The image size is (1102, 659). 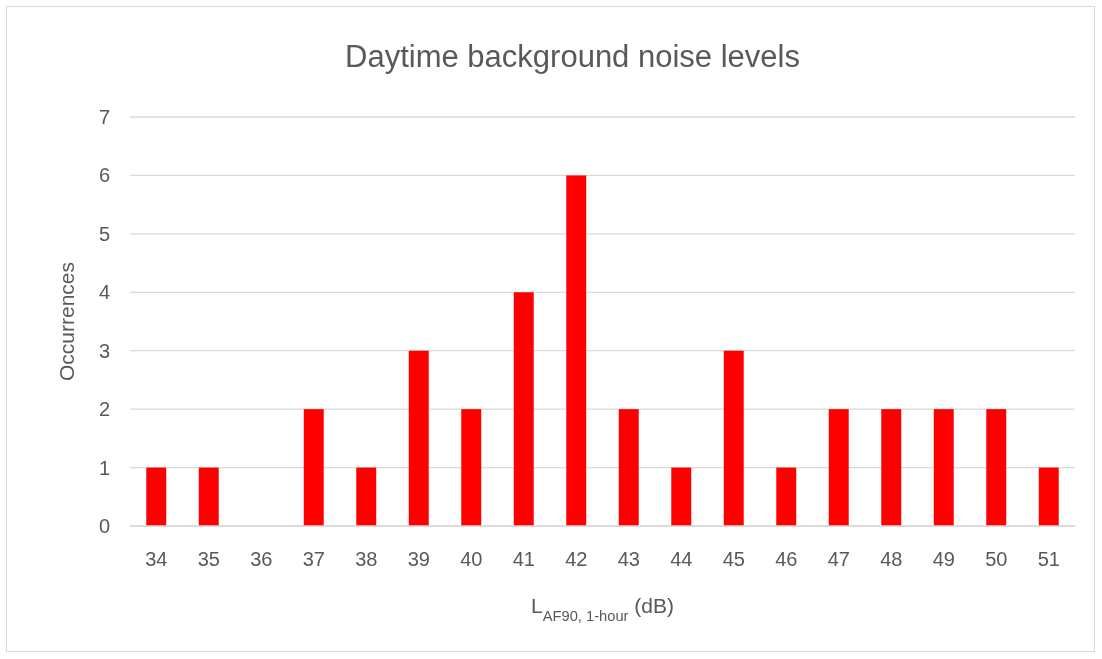 What do you see at coordinates (733, 559) in the screenshot?
I see `x-tick-label: 45` at bounding box center [733, 559].